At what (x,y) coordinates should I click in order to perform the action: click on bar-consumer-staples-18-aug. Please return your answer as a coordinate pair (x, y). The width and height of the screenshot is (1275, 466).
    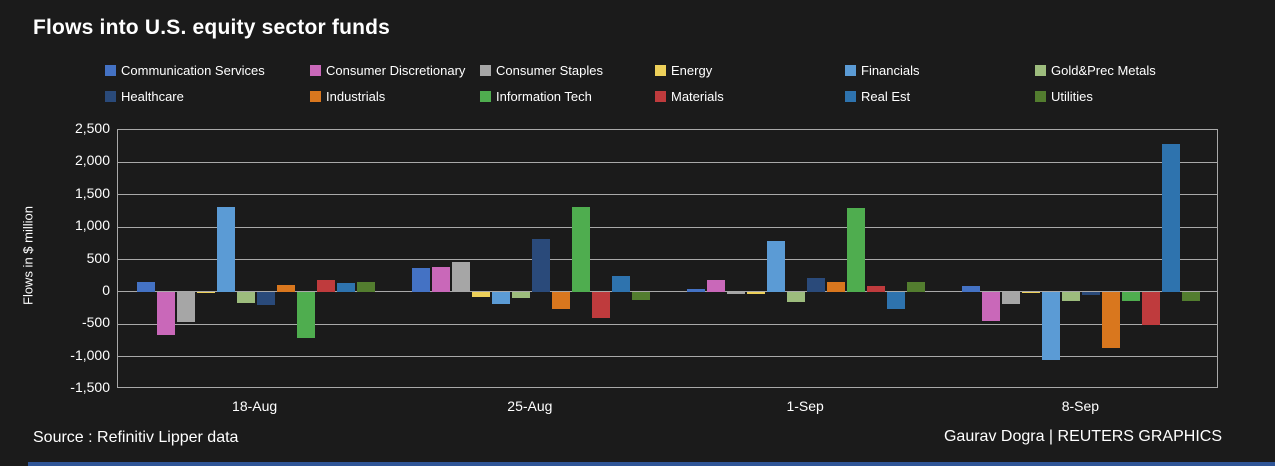
    Looking at the image, I should click on (185, 307).